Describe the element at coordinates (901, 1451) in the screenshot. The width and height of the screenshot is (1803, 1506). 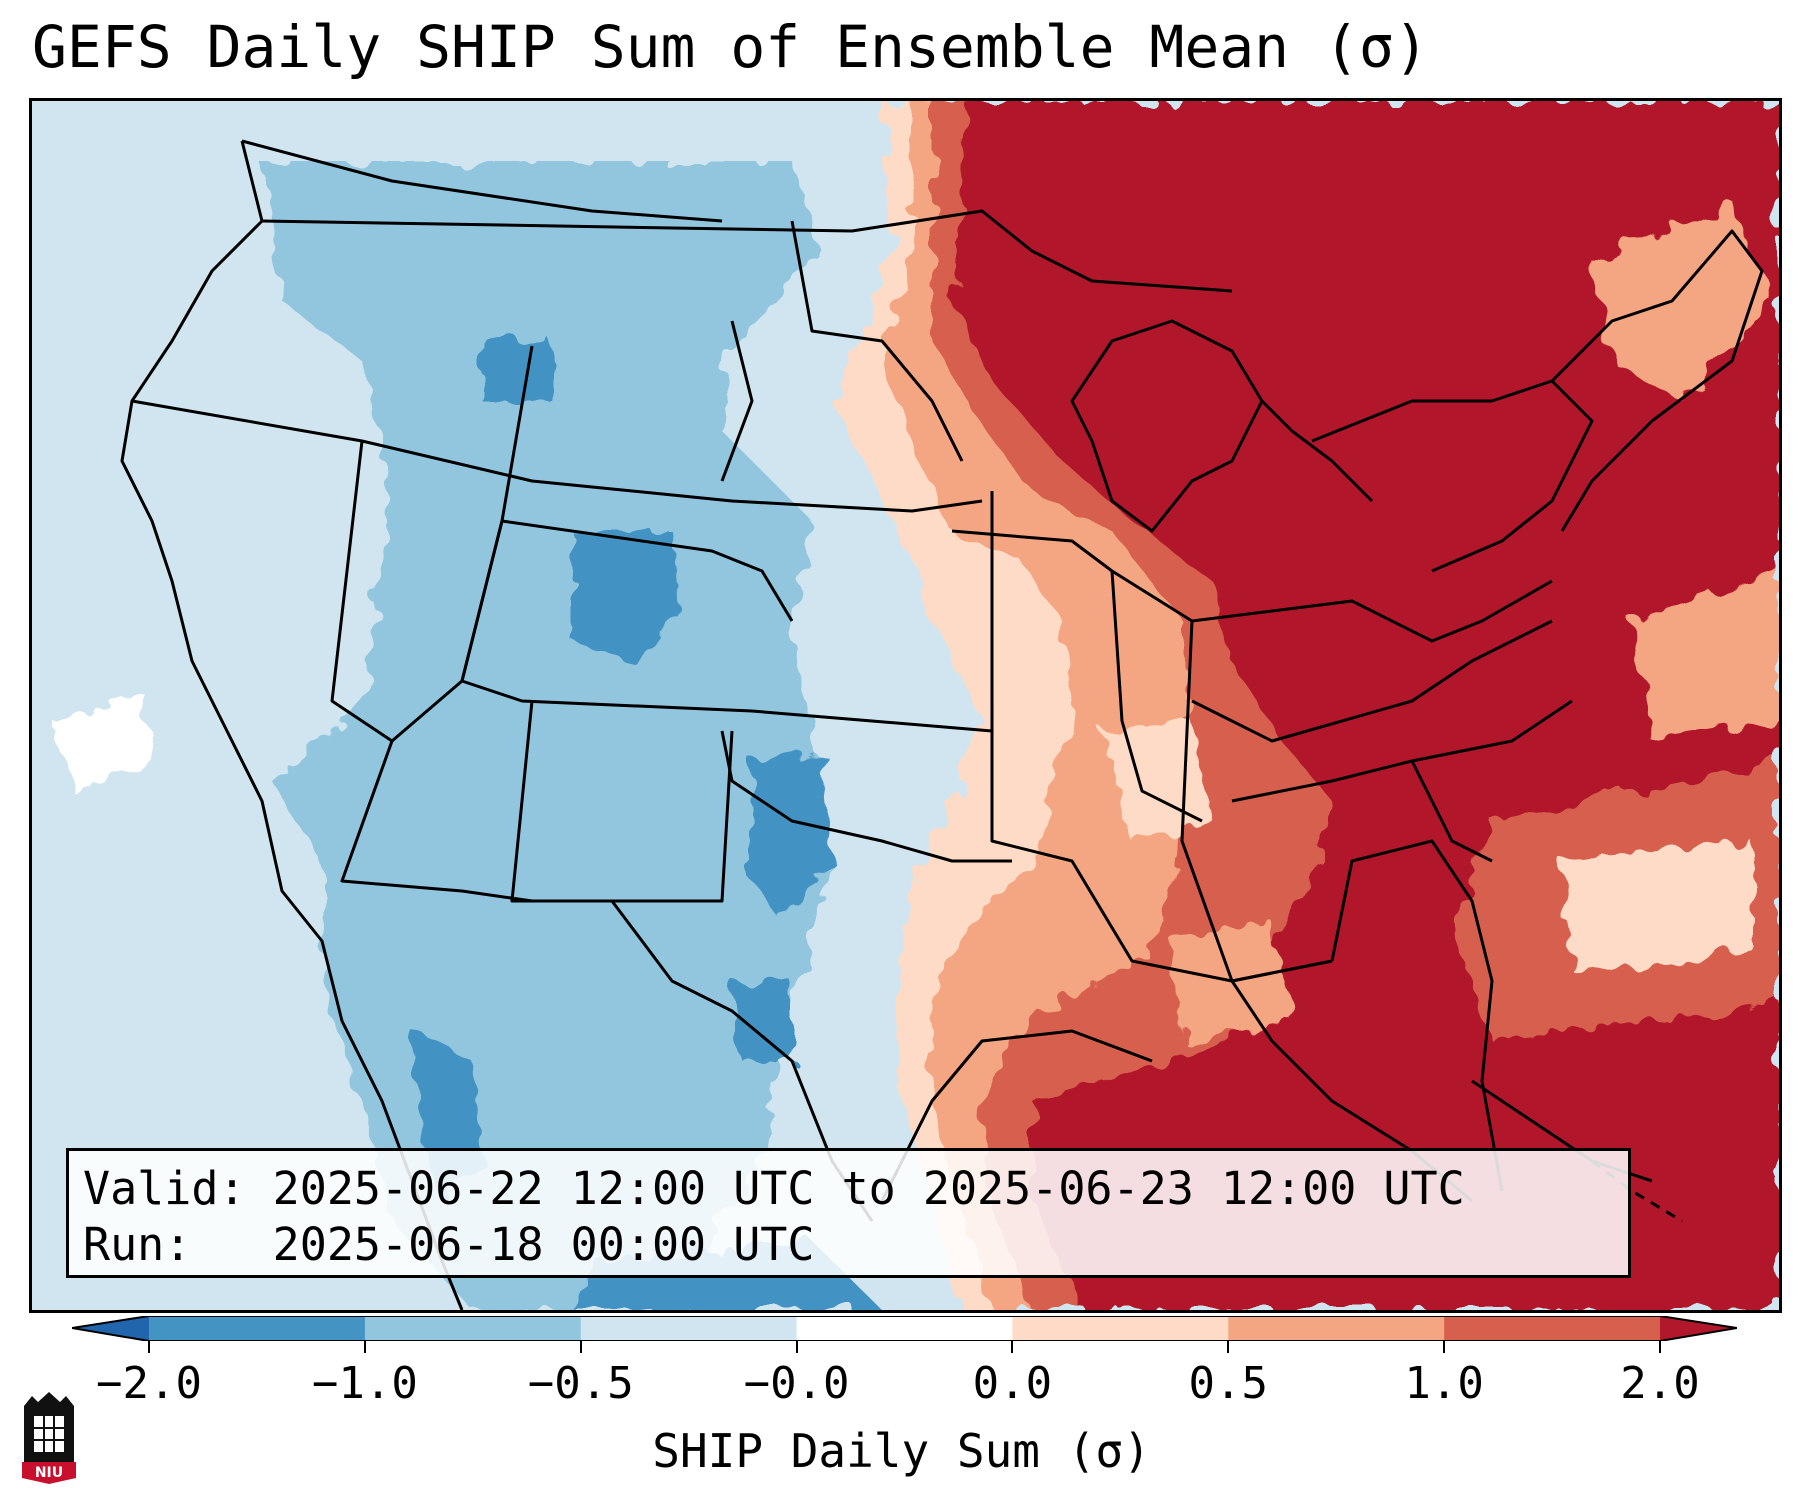
I see `colorbar-label: SHIP Daily Sum (σ)` at that location.